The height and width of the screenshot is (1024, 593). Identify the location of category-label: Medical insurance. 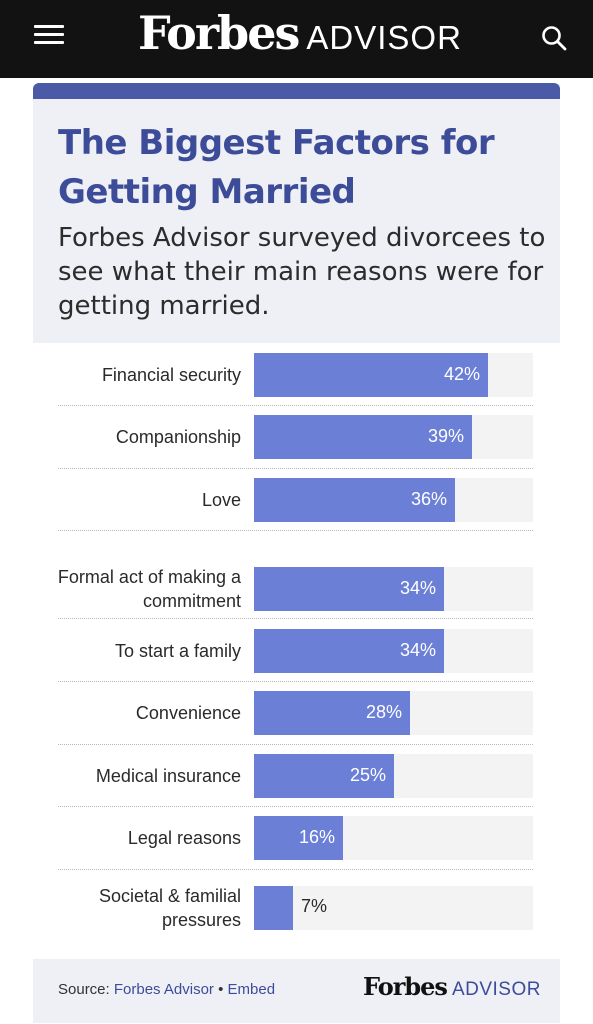
(168, 776).